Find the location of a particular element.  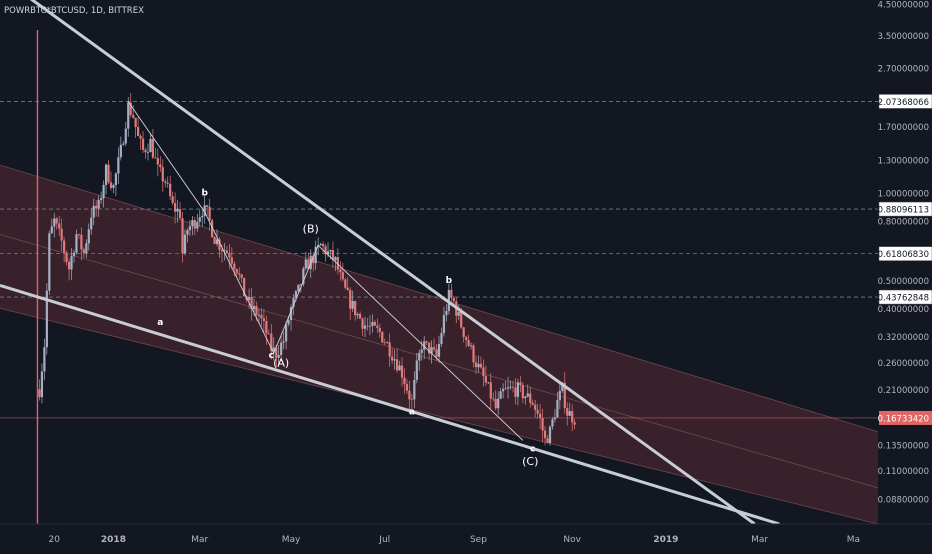

y-tick-label: 4.50000000 is located at coordinates (903, 6).